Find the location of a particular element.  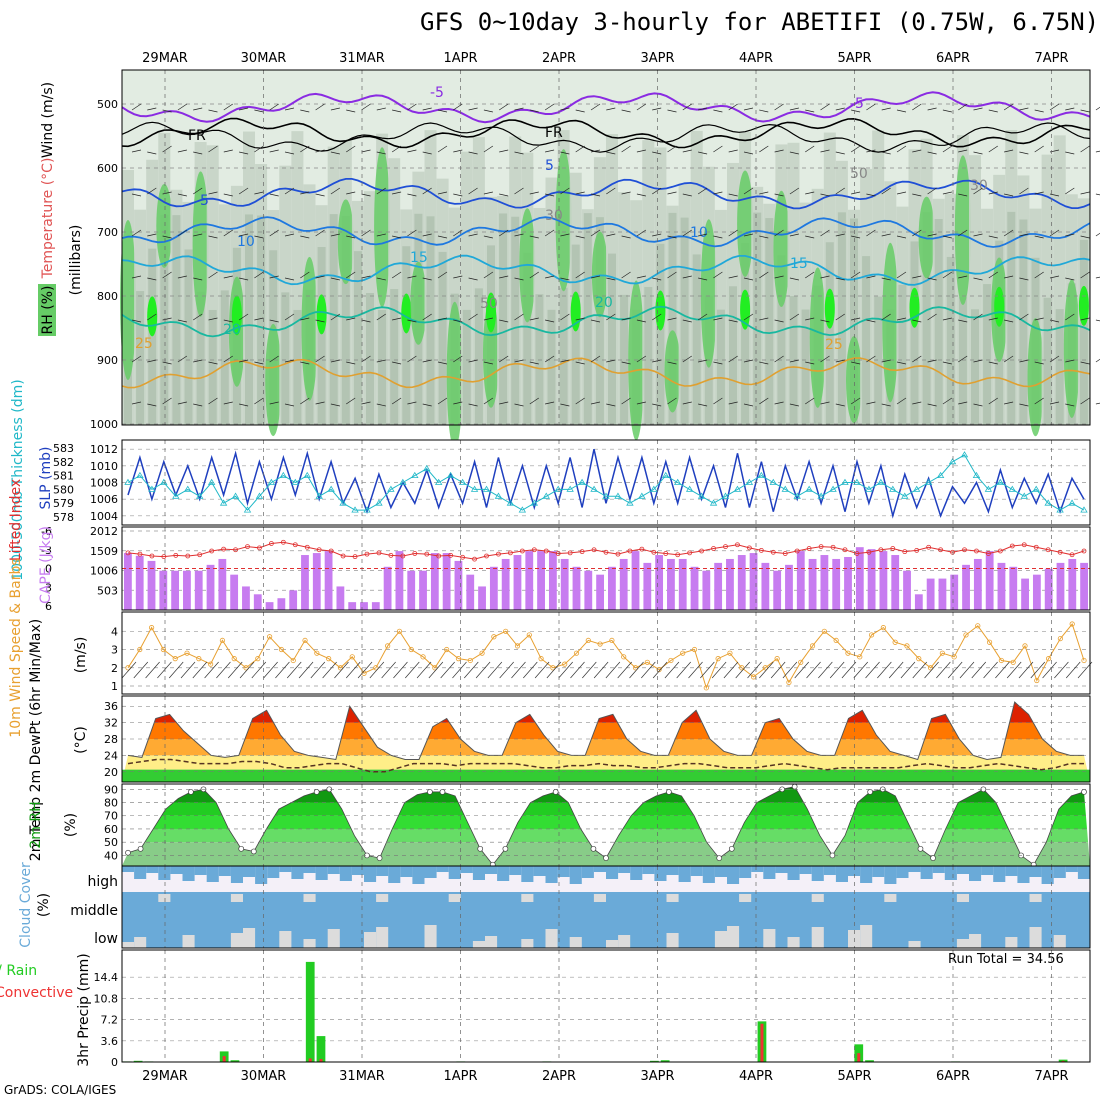

thickness-tick-label: 581 is located at coordinates (63, 476).